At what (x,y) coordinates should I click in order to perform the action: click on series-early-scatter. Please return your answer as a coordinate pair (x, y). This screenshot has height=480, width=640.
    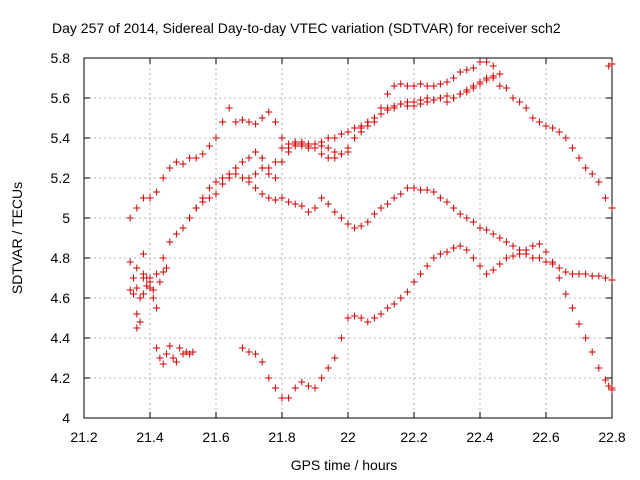
    Looking at the image, I should click on (161, 309).